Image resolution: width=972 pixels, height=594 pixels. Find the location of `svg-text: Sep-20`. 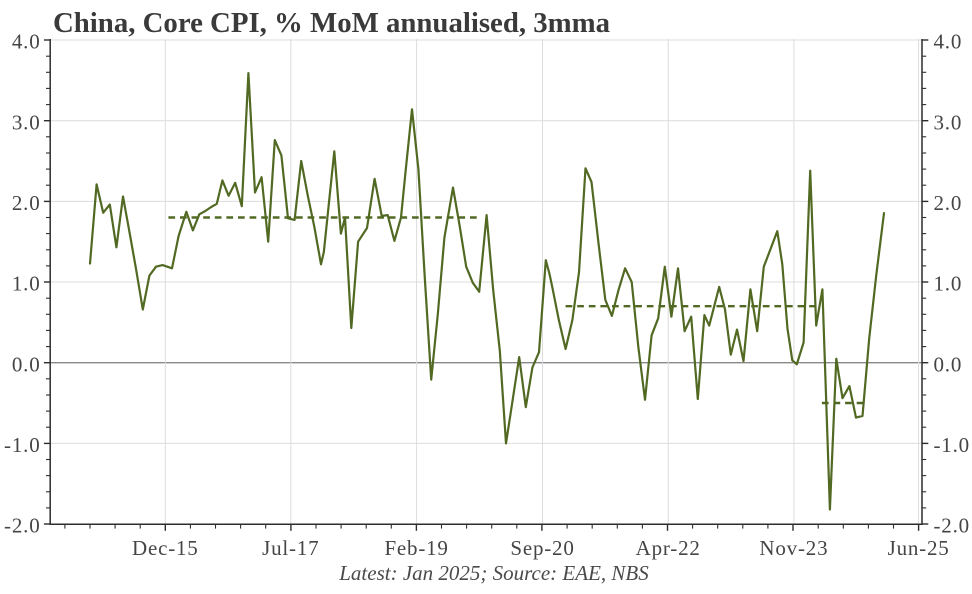

svg-text: Sep-20 is located at coordinates (542, 548).